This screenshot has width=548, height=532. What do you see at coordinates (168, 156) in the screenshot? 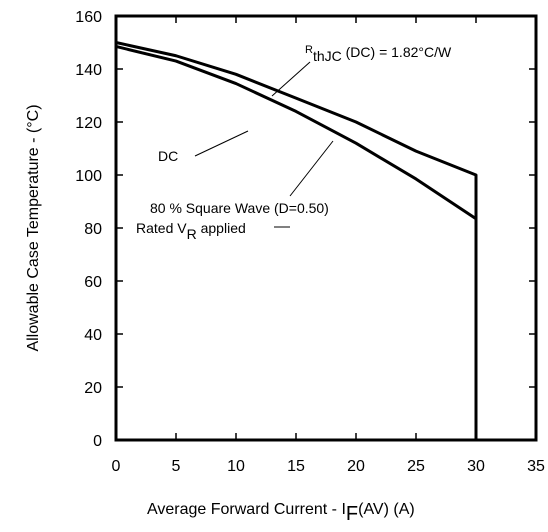
I see `dc-label: DC` at bounding box center [168, 156].